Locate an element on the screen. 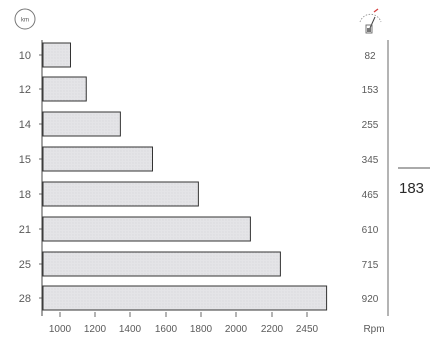 The width and height of the screenshot is (430, 338). right-value-25: 715 is located at coordinates (370, 265).